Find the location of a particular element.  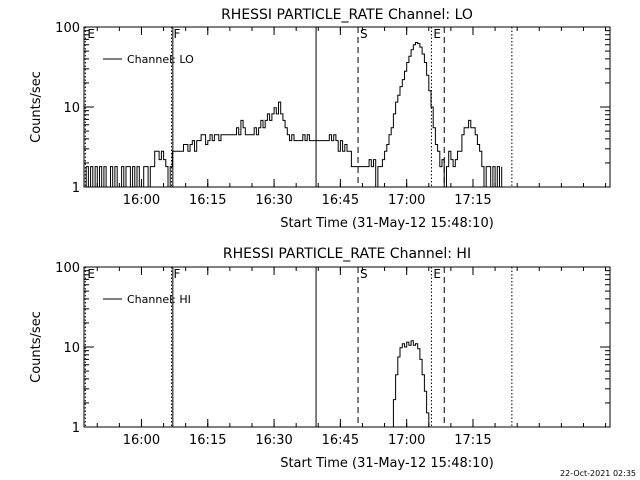

chart-title: RHESSI PARTICLE_RATE Channel: HI is located at coordinates (347, 254).